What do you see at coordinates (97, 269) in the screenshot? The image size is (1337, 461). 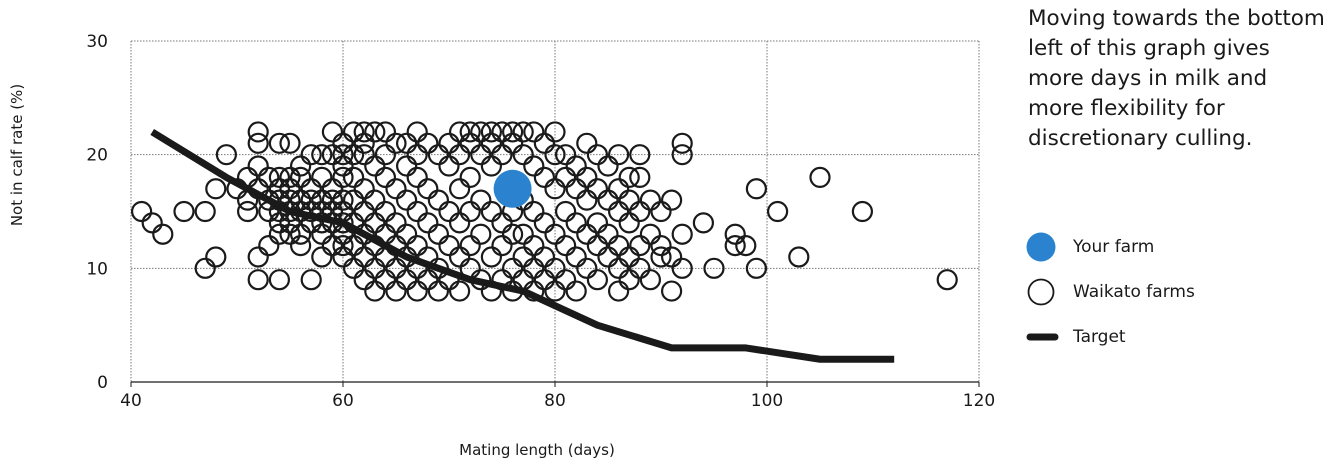 I see `y-tick-label: 10` at bounding box center [97, 269].